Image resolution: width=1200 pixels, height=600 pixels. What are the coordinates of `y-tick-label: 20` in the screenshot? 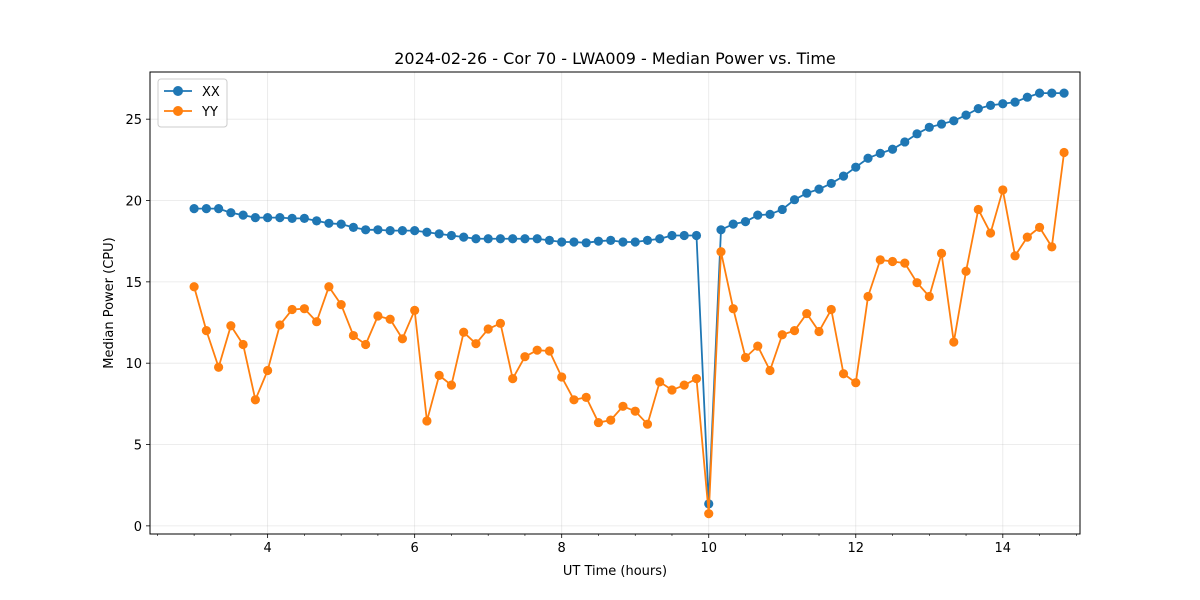 It's located at (133, 202).